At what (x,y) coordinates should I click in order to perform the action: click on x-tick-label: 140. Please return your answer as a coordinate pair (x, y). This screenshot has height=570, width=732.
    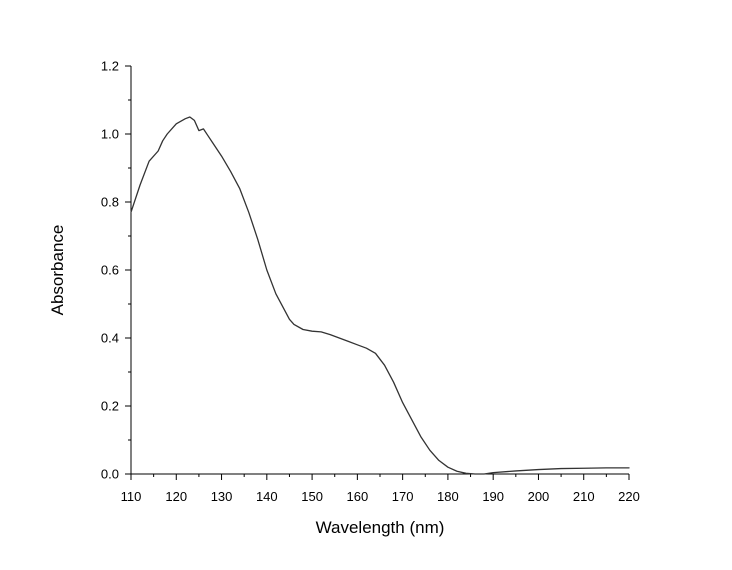
    Looking at the image, I should click on (267, 496).